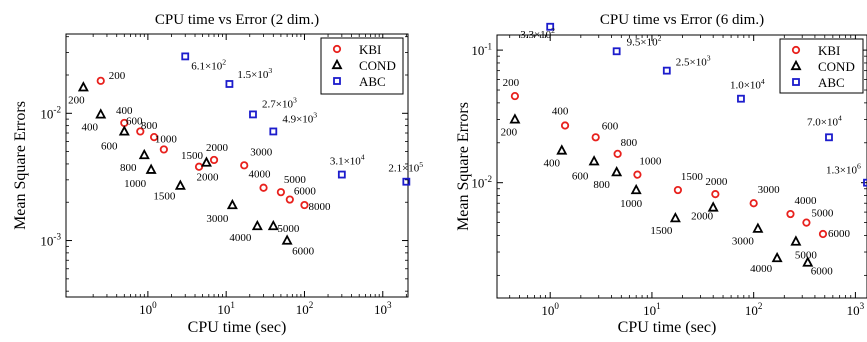 This screenshot has height=342, width=867. I want to click on point-label: 8000, so click(319, 207).